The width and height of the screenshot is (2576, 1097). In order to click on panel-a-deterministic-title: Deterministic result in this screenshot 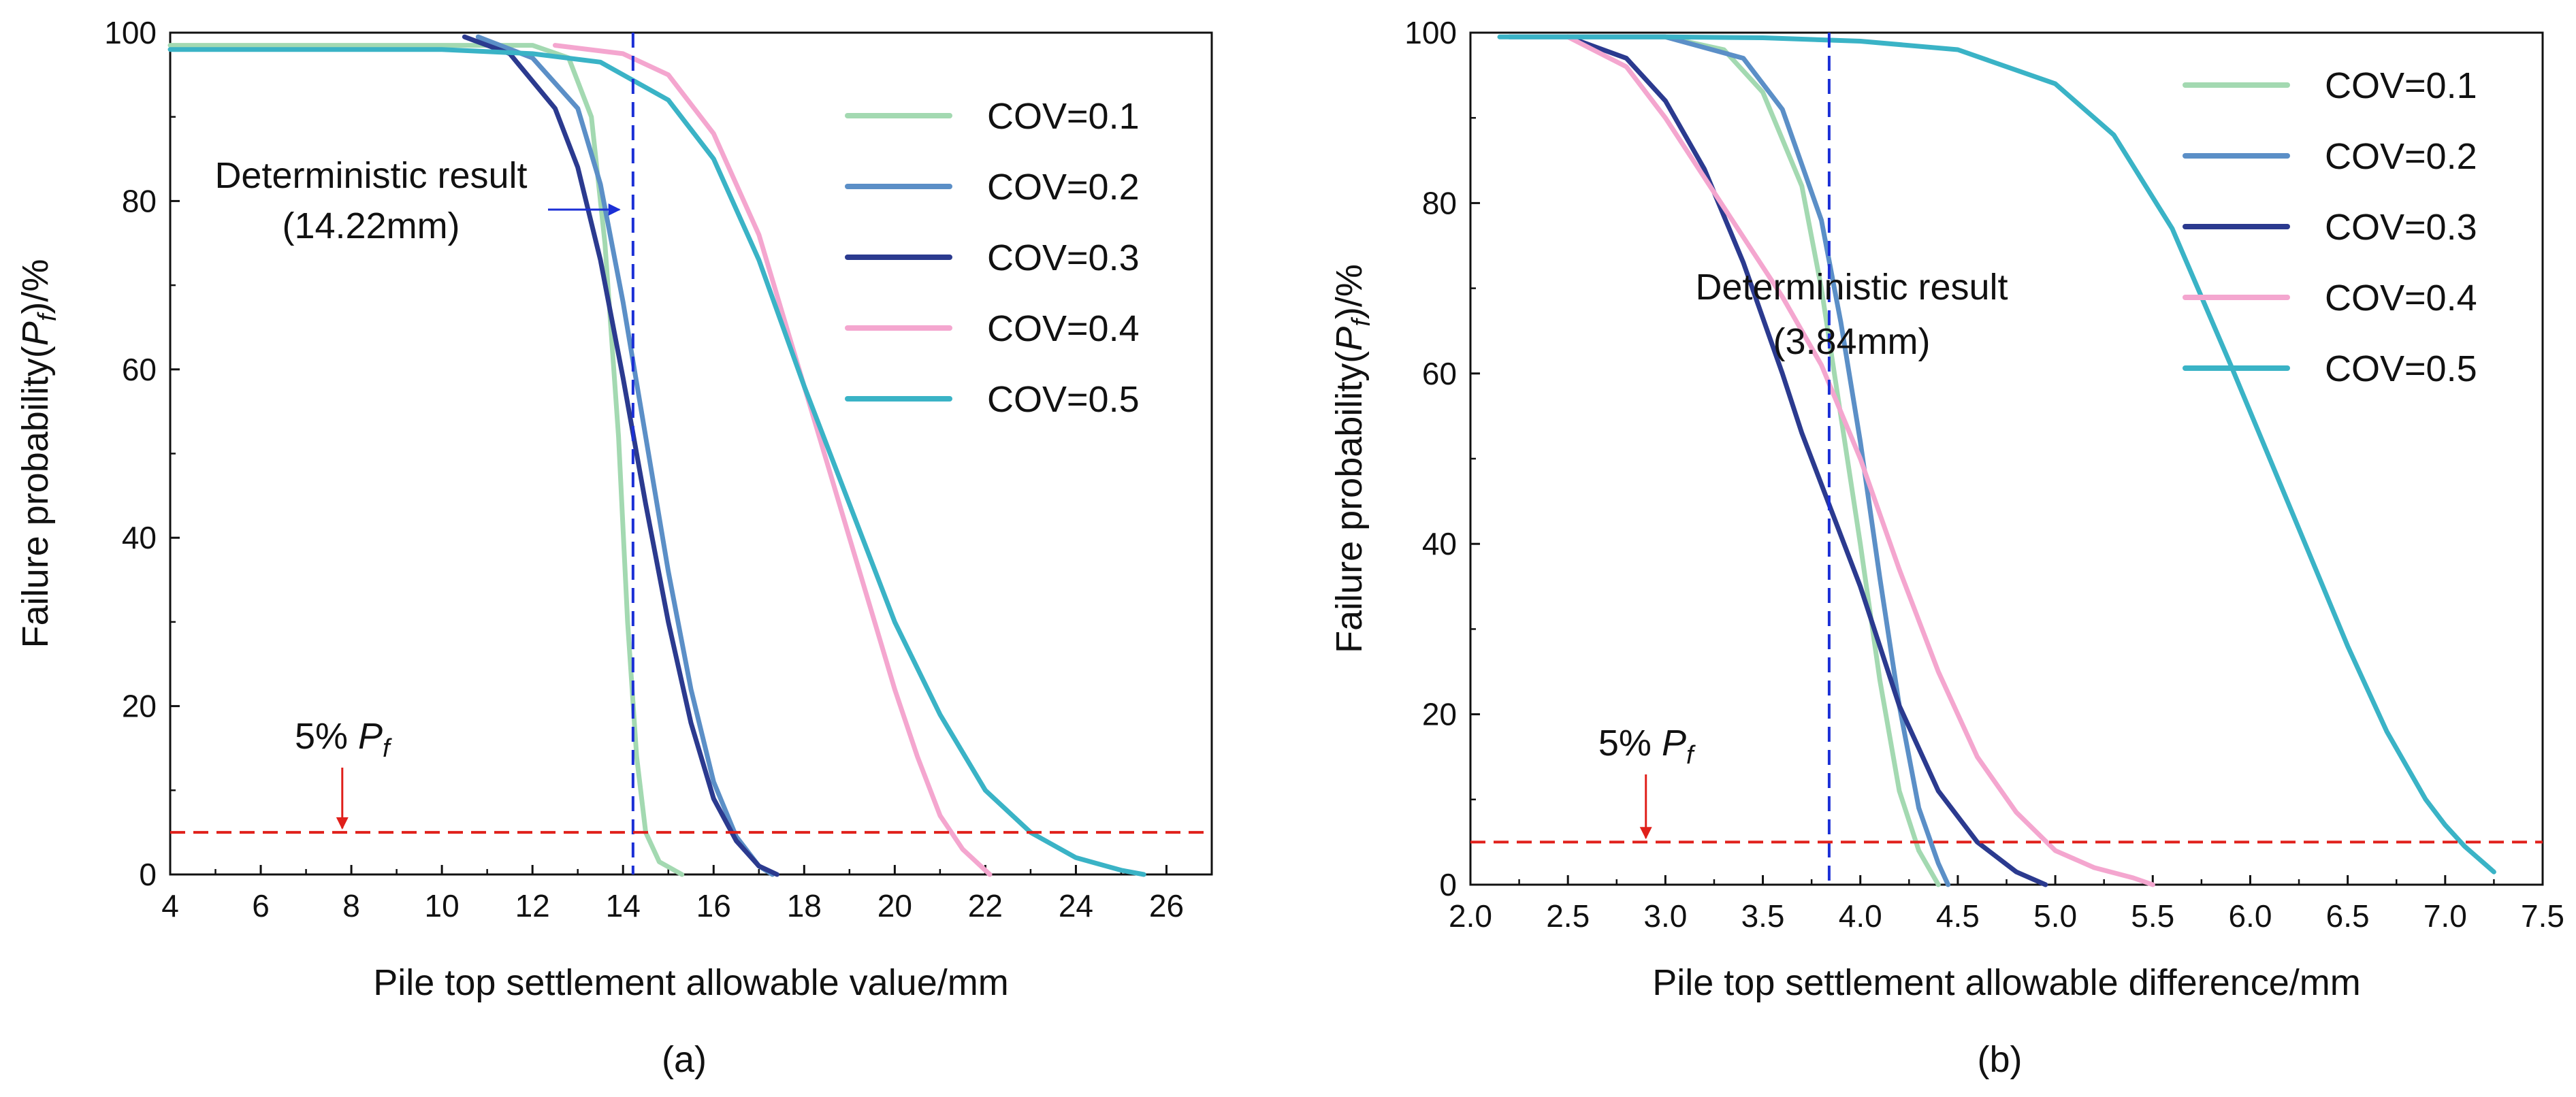, I will do `click(371, 175)`.